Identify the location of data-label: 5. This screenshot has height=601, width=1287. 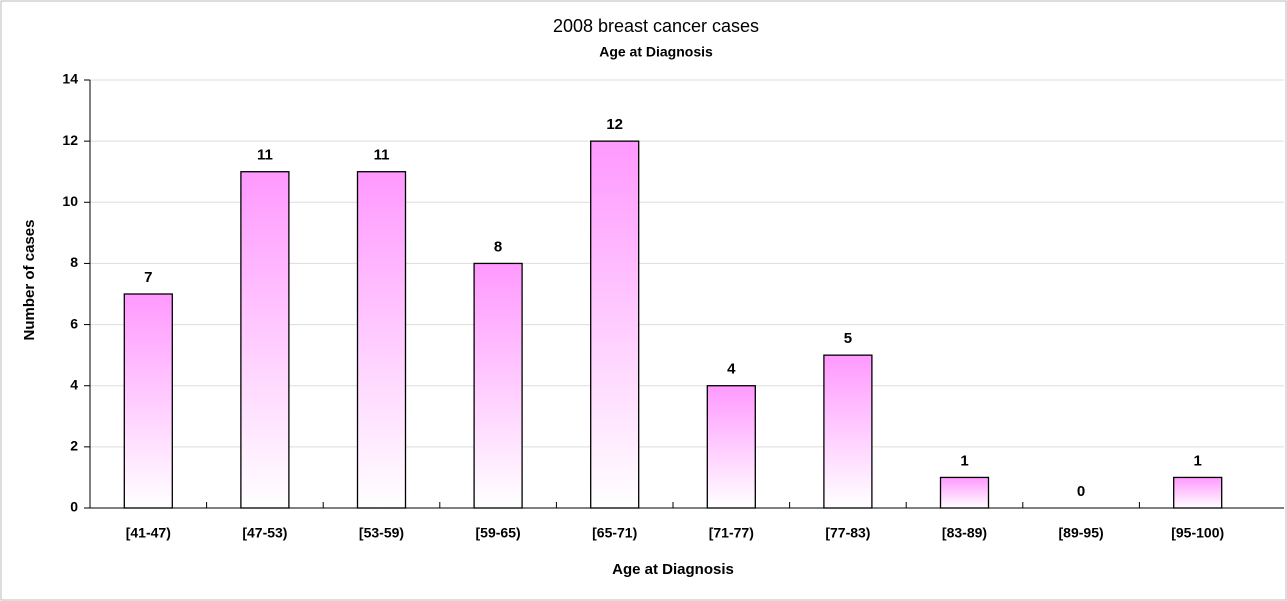
(848, 338).